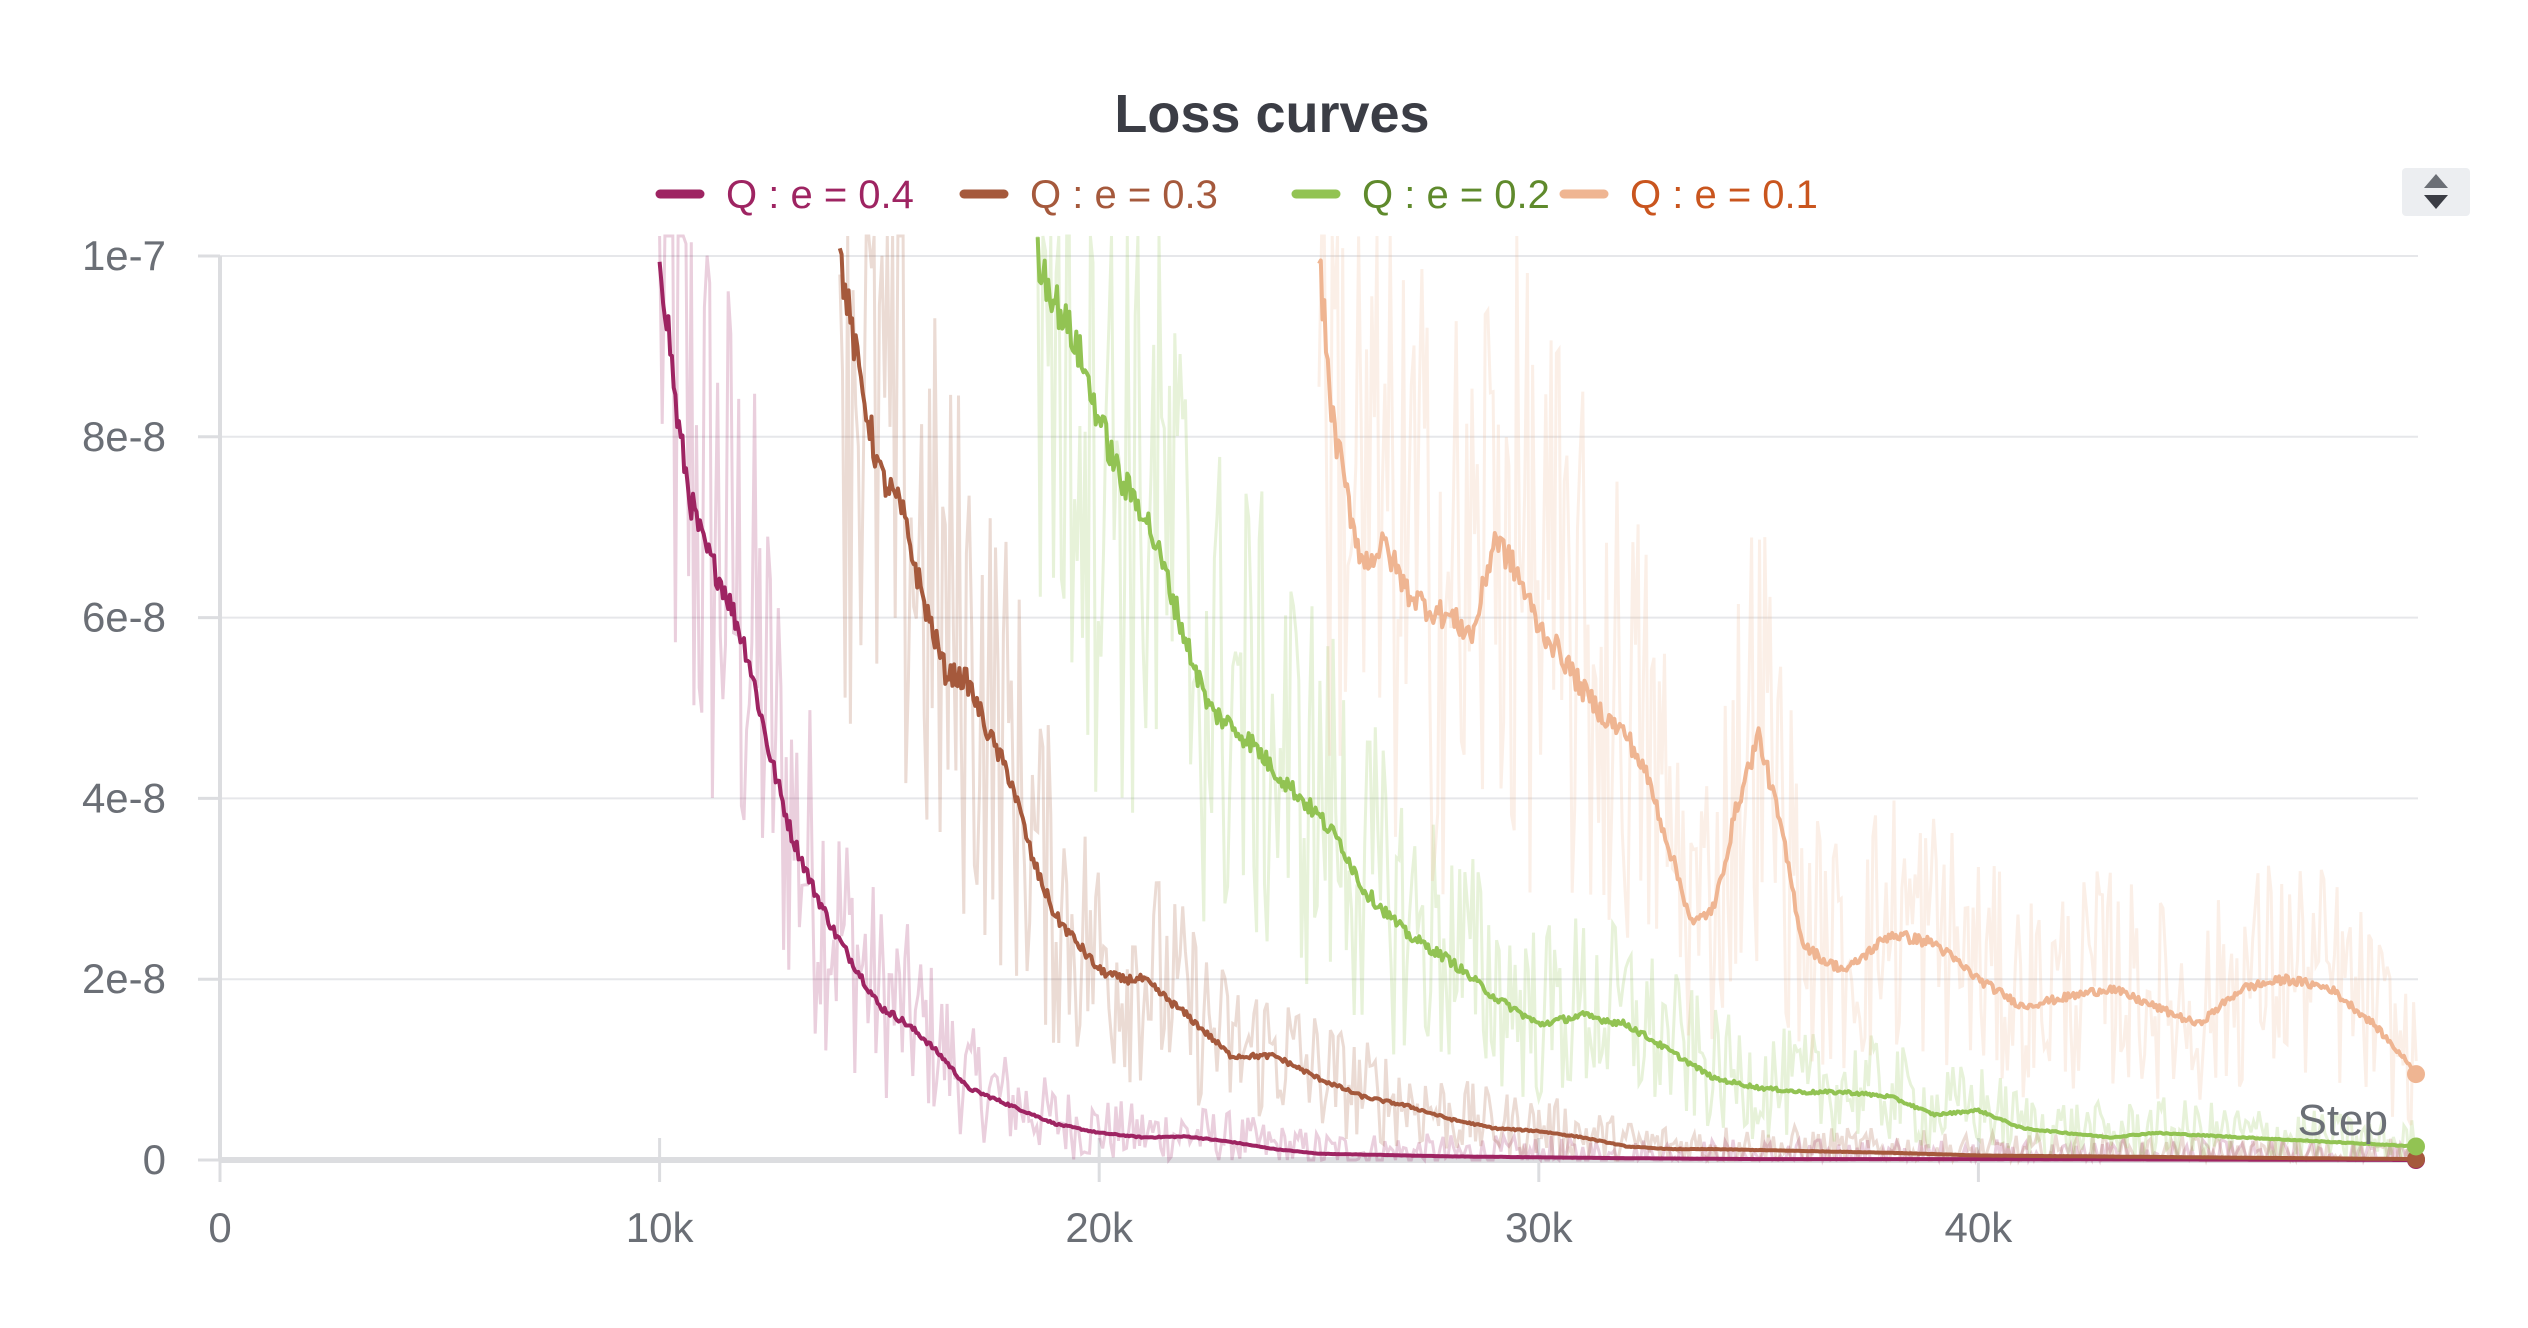  I want to click on legend-item-e-02: Q : e = 0.2, so click(1420, 195).